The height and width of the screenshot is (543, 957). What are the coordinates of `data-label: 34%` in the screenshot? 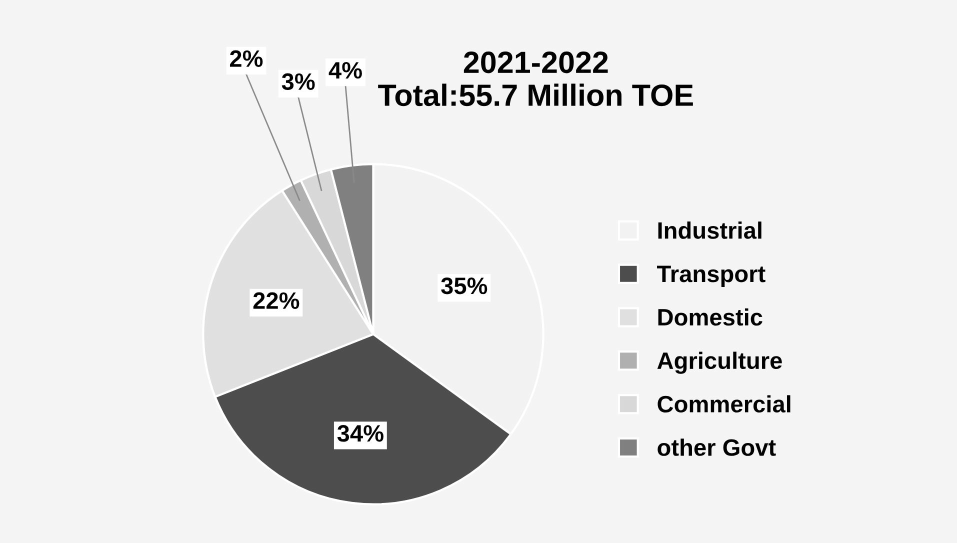 It's located at (360, 433).